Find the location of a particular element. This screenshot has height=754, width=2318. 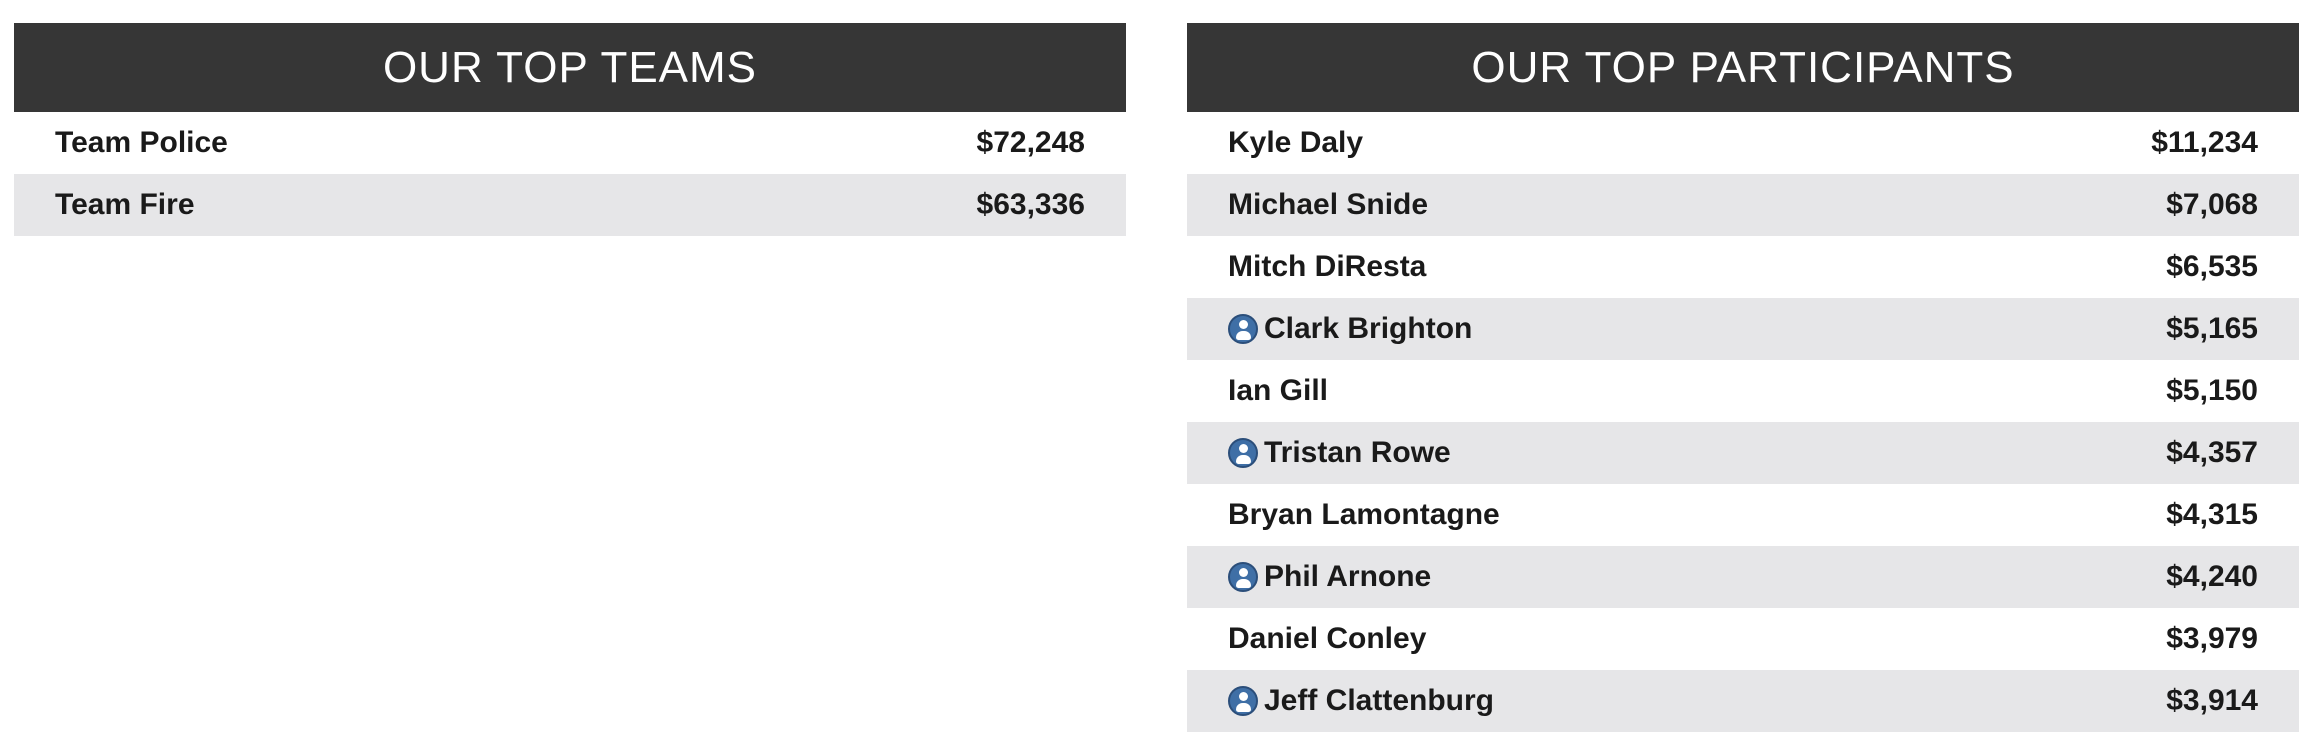

participant-row: Kyle Daly $11,234 is located at coordinates (1743, 143).